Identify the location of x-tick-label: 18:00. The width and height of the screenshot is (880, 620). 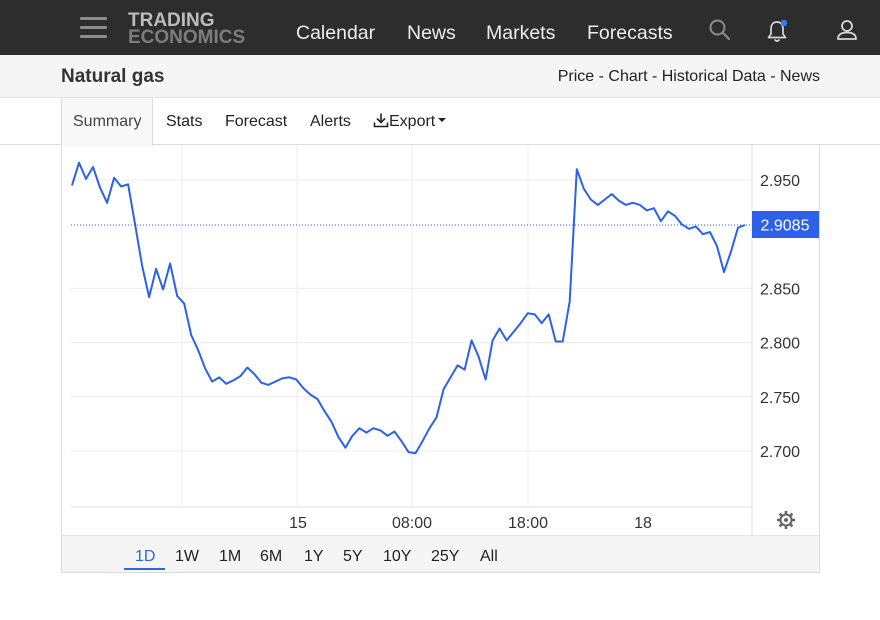
(528, 523).